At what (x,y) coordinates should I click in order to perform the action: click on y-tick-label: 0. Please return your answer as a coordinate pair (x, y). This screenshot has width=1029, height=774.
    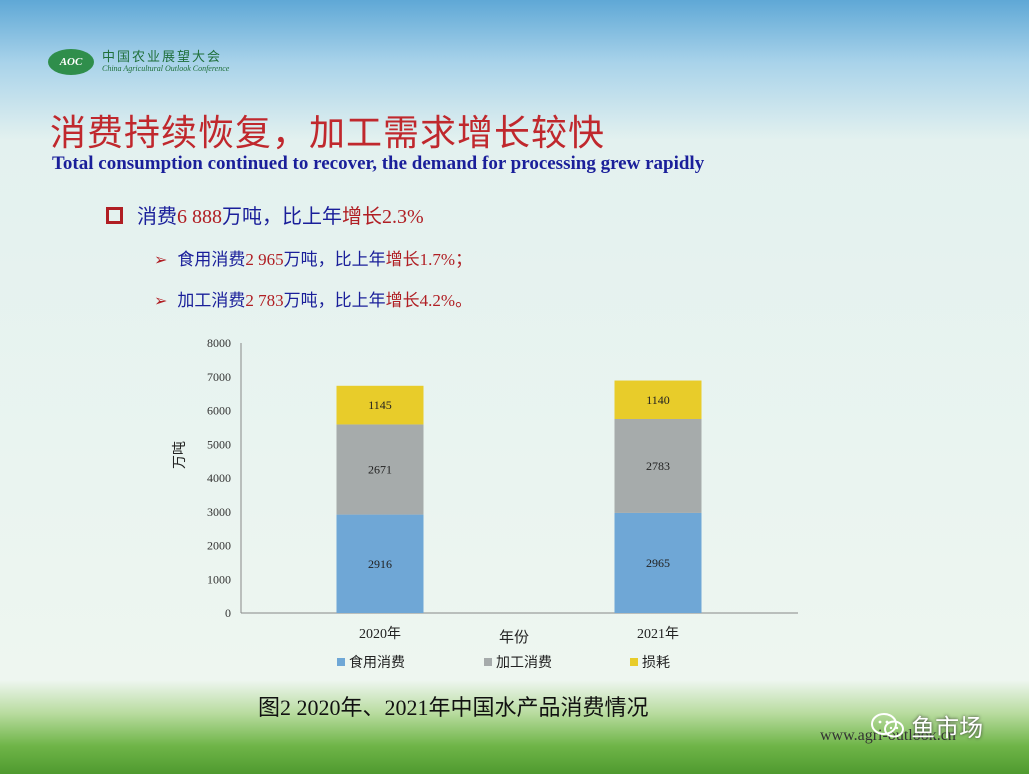
    Looking at the image, I should click on (228, 613).